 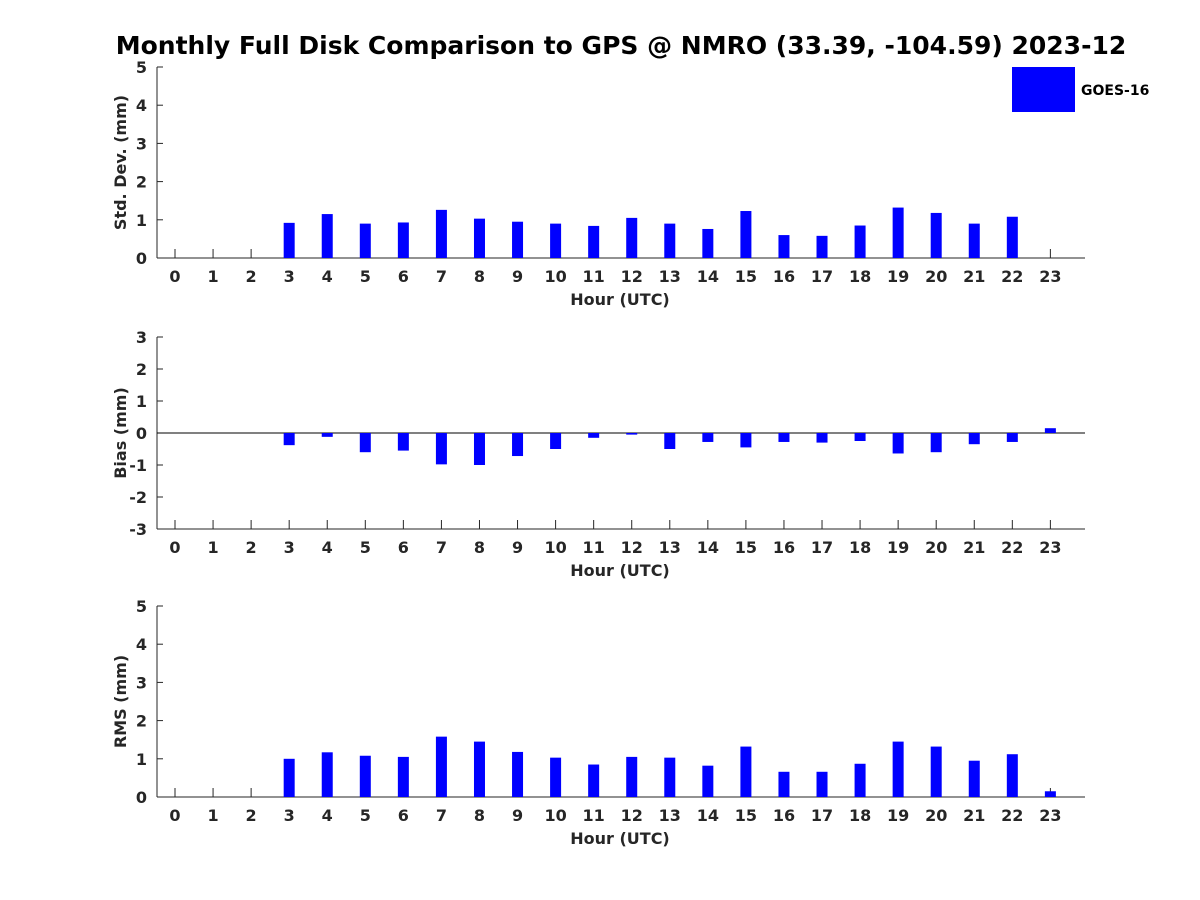 What do you see at coordinates (138, 497) in the screenshot?
I see `bias-y-tick-label: -2` at bounding box center [138, 497].